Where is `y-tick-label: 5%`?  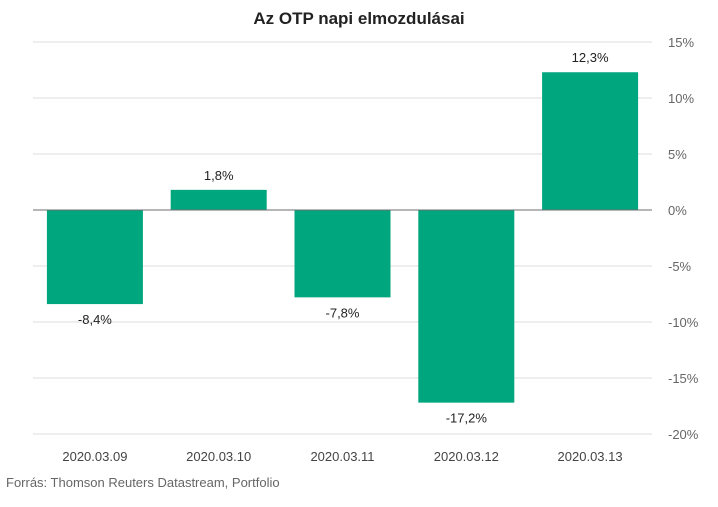
y-tick-label: 5% is located at coordinates (677, 154).